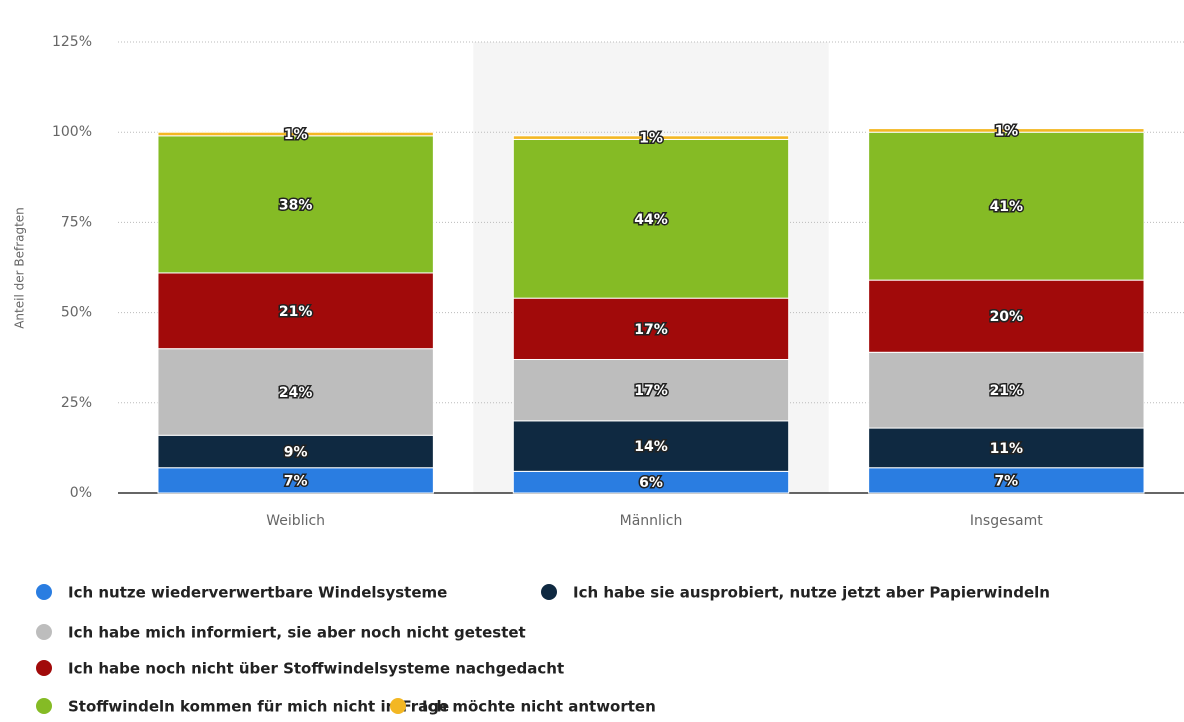 This screenshot has width=1184, height=722. What do you see at coordinates (76, 313) in the screenshot?
I see `y-tick-label: 50%` at bounding box center [76, 313].